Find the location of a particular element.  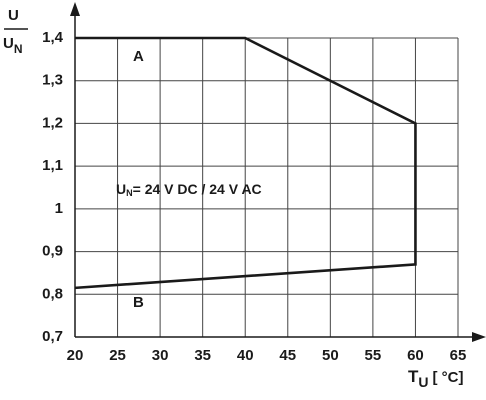

y-tick-label: 1 is located at coordinates (59, 208).